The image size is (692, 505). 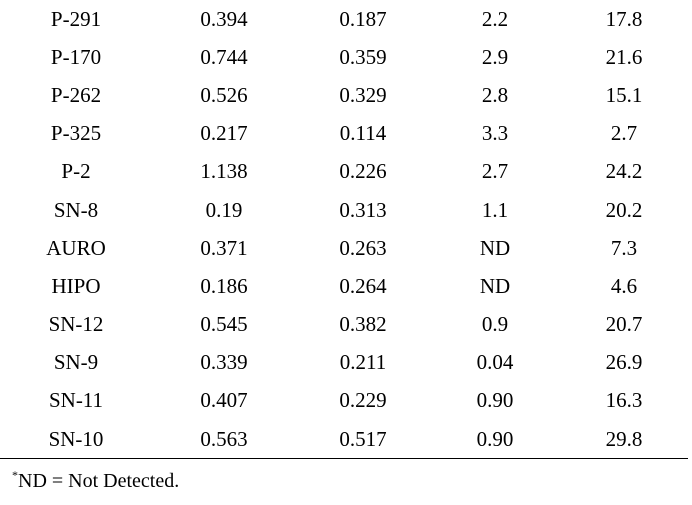 What do you see at coordinates (224, 247) in the screenshot?
I see `value-col1-cell: 0.371` at bounding box center [224, 247].